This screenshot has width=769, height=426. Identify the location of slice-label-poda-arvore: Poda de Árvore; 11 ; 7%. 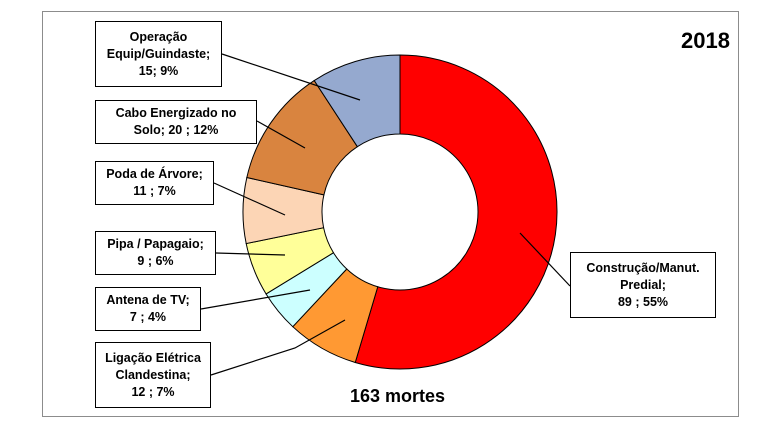
(154, 183).